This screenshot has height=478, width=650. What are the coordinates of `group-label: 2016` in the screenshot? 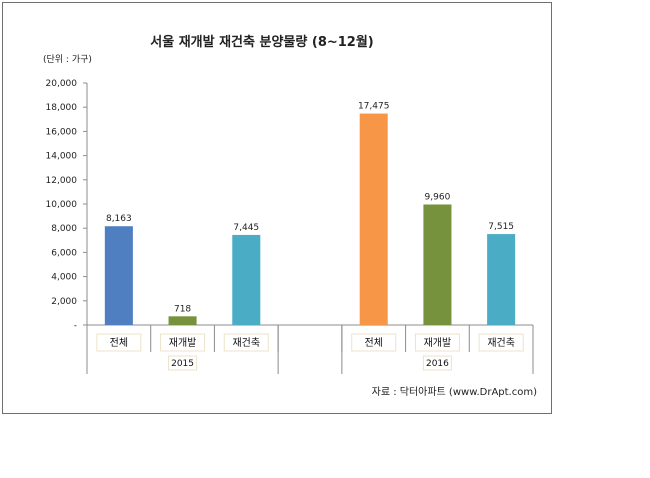 It's located at (437, 364).